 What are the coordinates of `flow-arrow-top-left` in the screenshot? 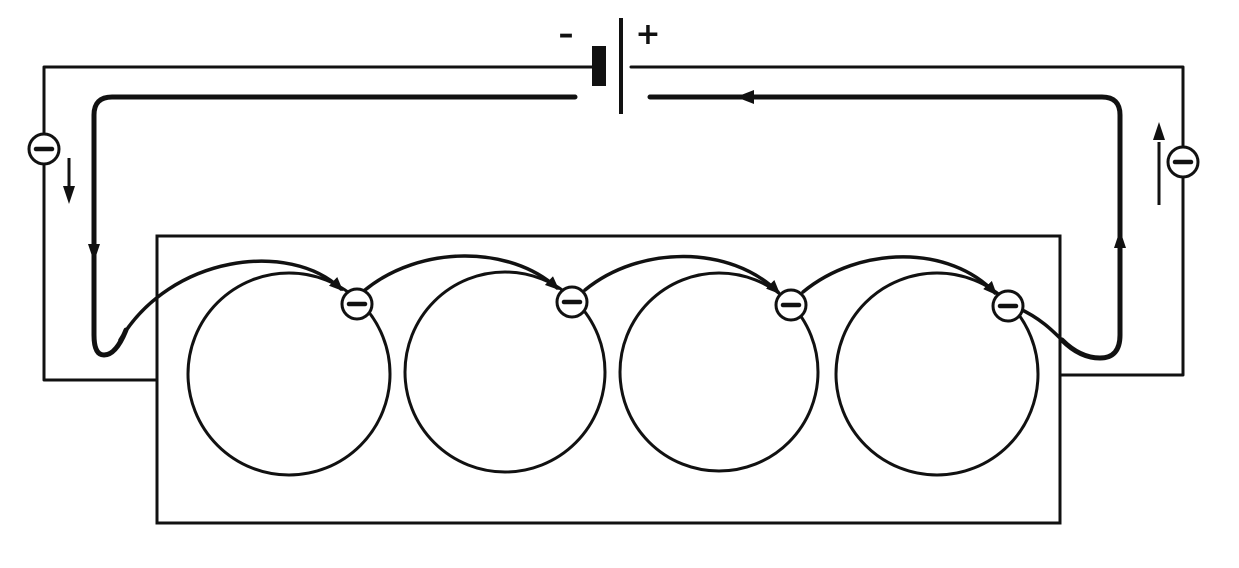 It's located at (745, 97).